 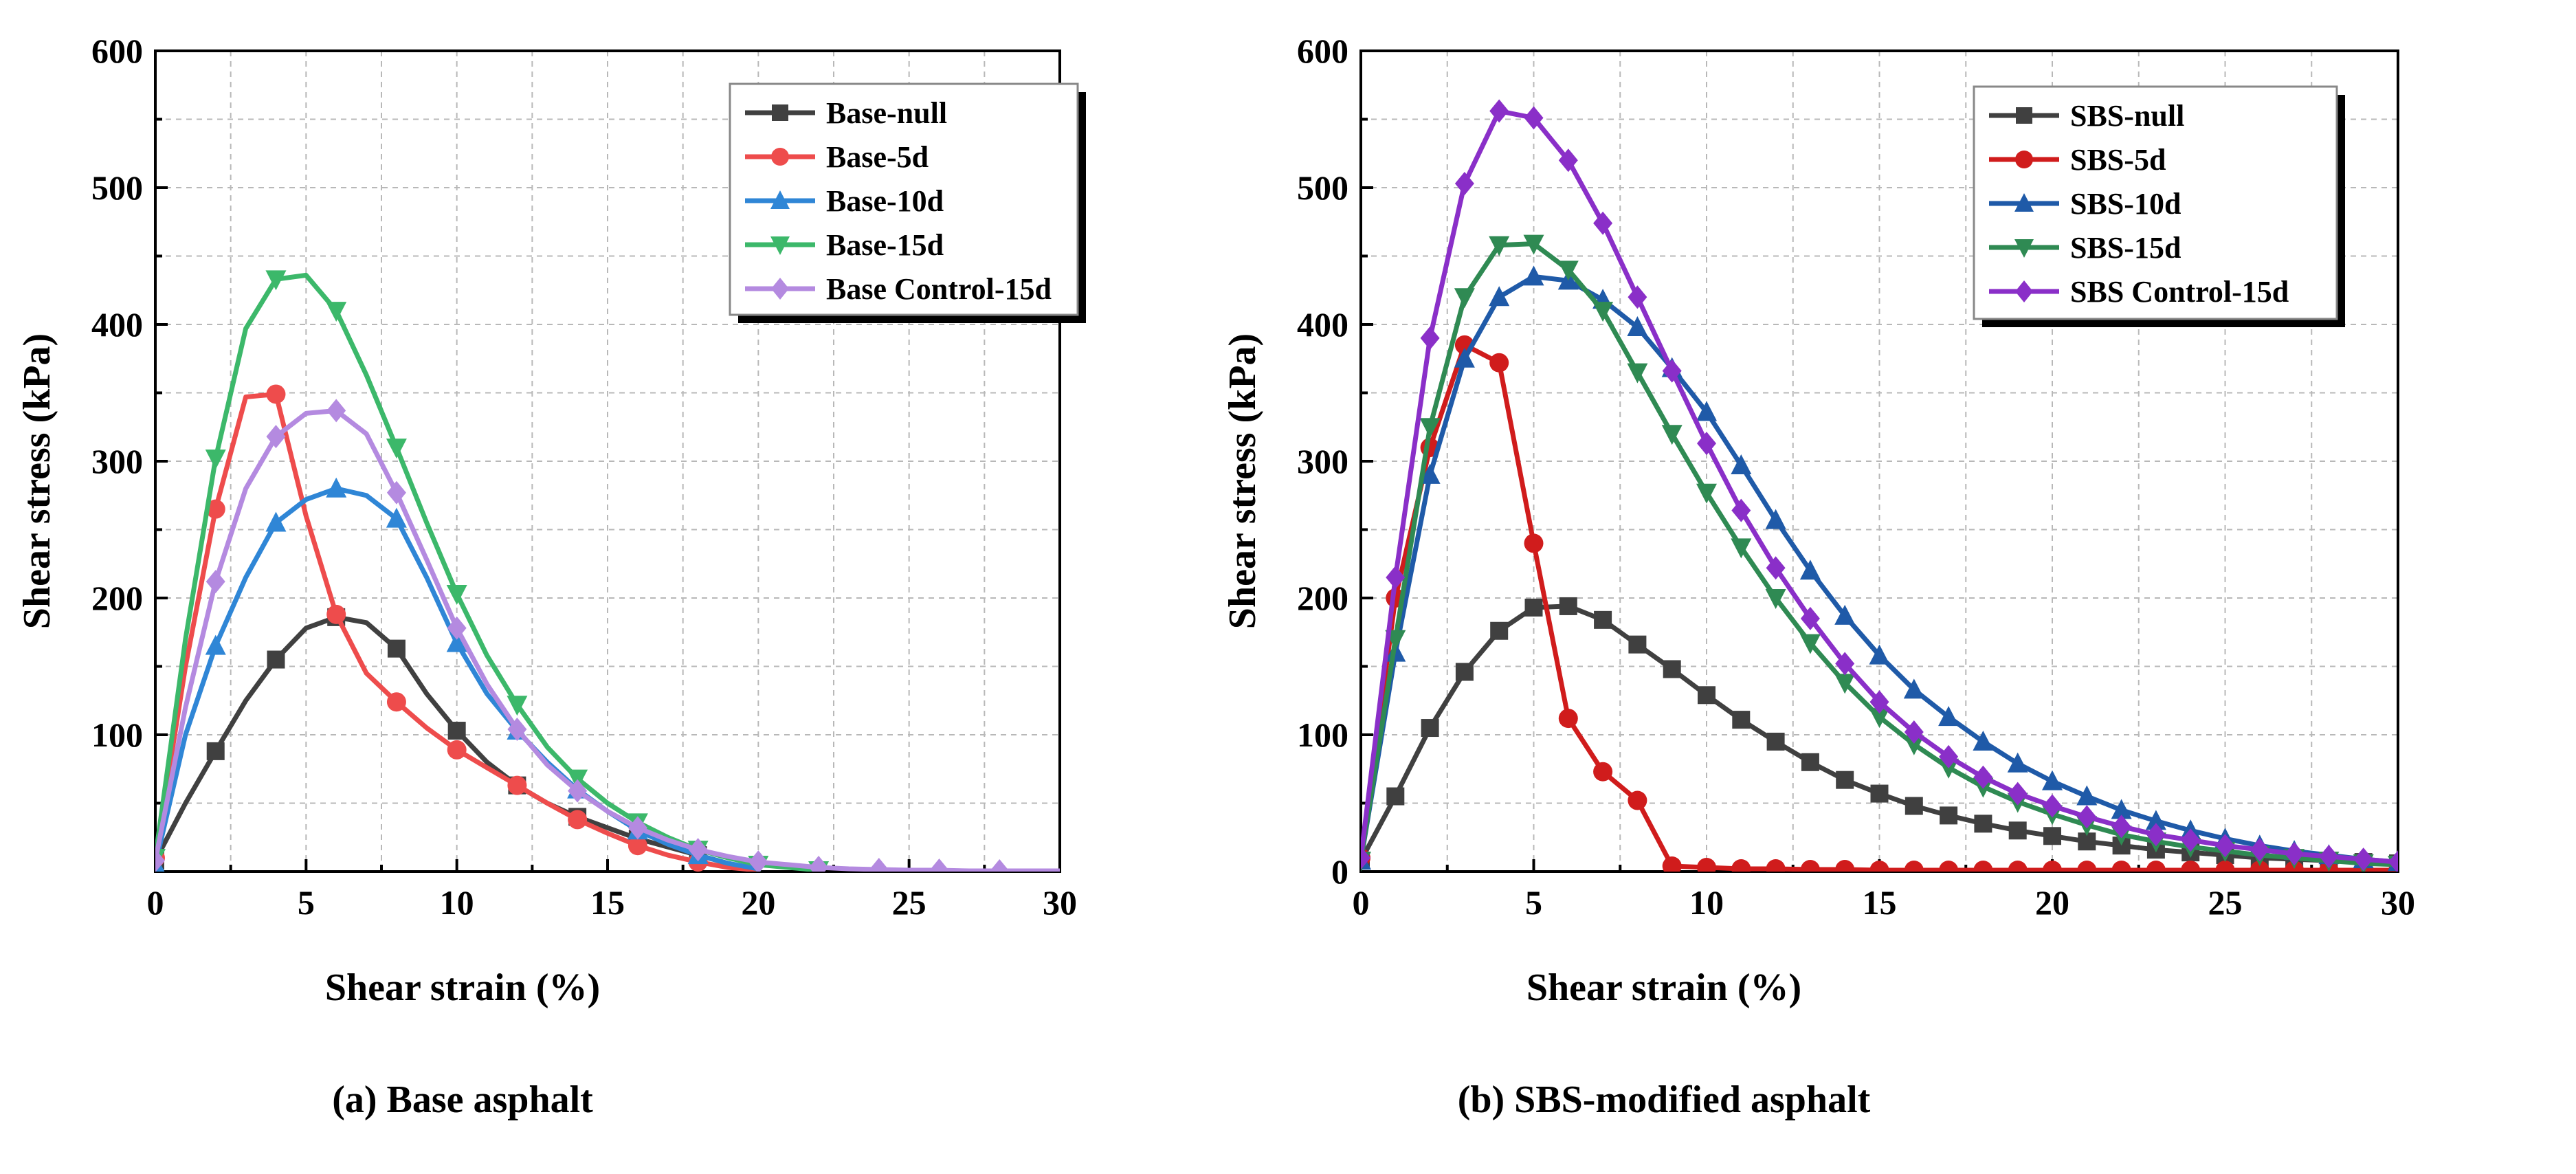 I want to click on chart-caption: (b) SBS-modified asphalt, so click(x=1664, y=1099).